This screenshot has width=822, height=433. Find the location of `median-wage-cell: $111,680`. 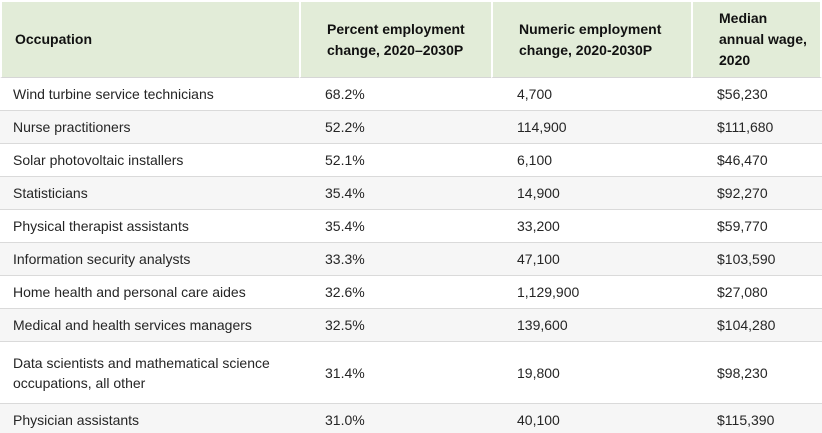

median-wage-cell: $111,680 is located at coordinates (756, 127).